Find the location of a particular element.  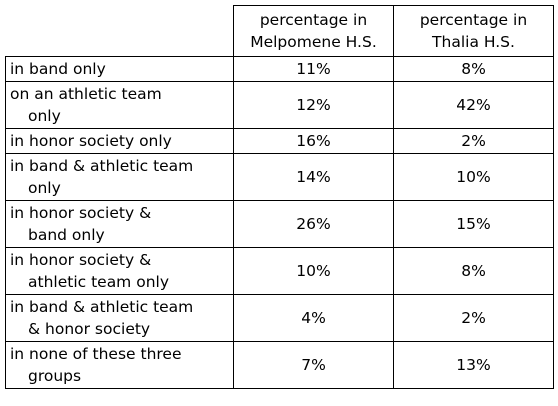

table-row: in band only 11% 8% is located at coordinates (279, 69).